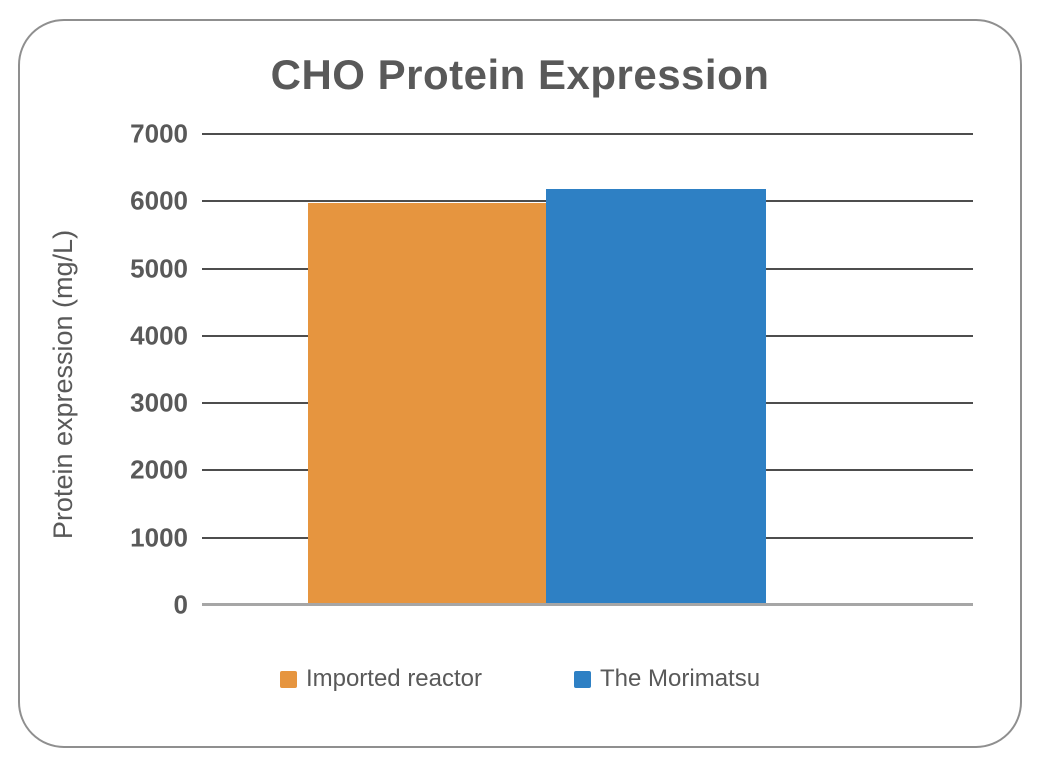  I want to click on legend: Imported reactor The Morimatsu, so click(520, 679).